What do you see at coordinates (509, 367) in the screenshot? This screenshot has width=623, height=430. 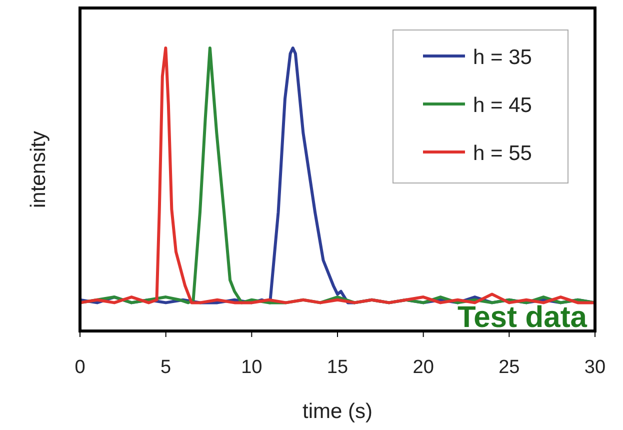 I see `x-tick-label: 25` at bounding box center [509, 367].